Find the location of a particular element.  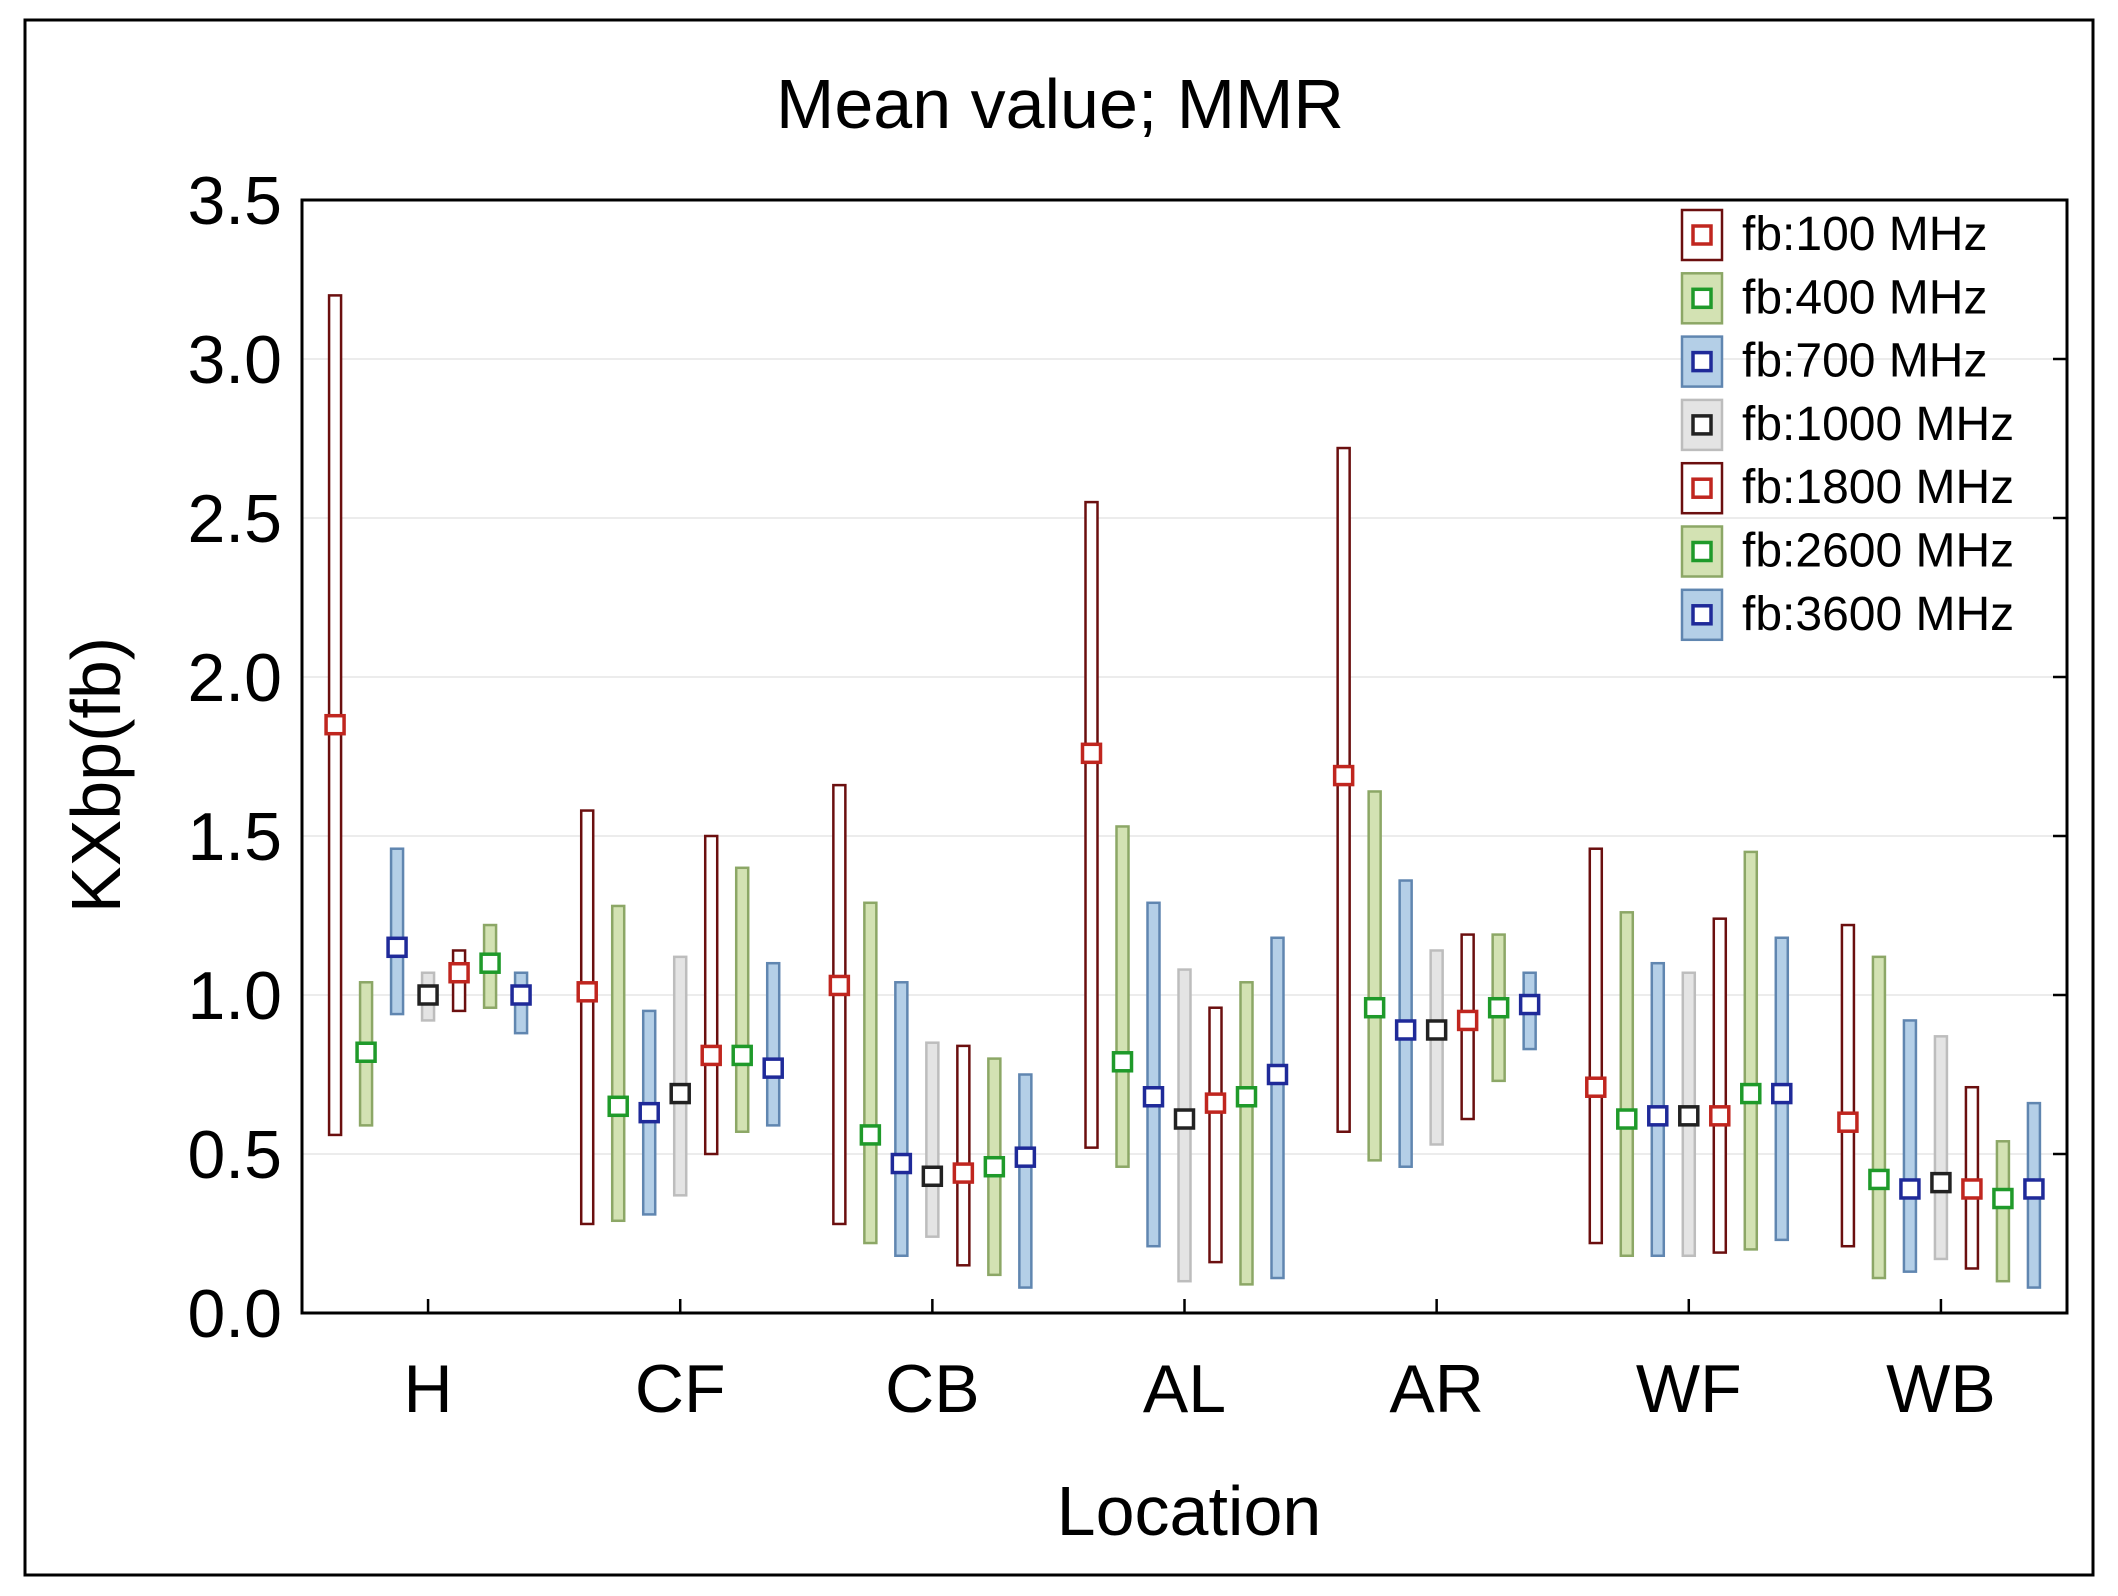

y-tick-label: 2.5 is located at coordinates (234, 519).